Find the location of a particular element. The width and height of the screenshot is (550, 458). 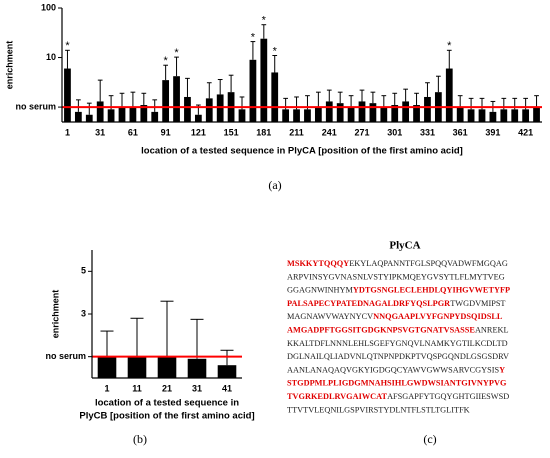

sequence-line: KKALTDFLNNNLEHLSGEFYGNQVLNAMKYGTILKCDLTD is located at coordinates (397, 343).